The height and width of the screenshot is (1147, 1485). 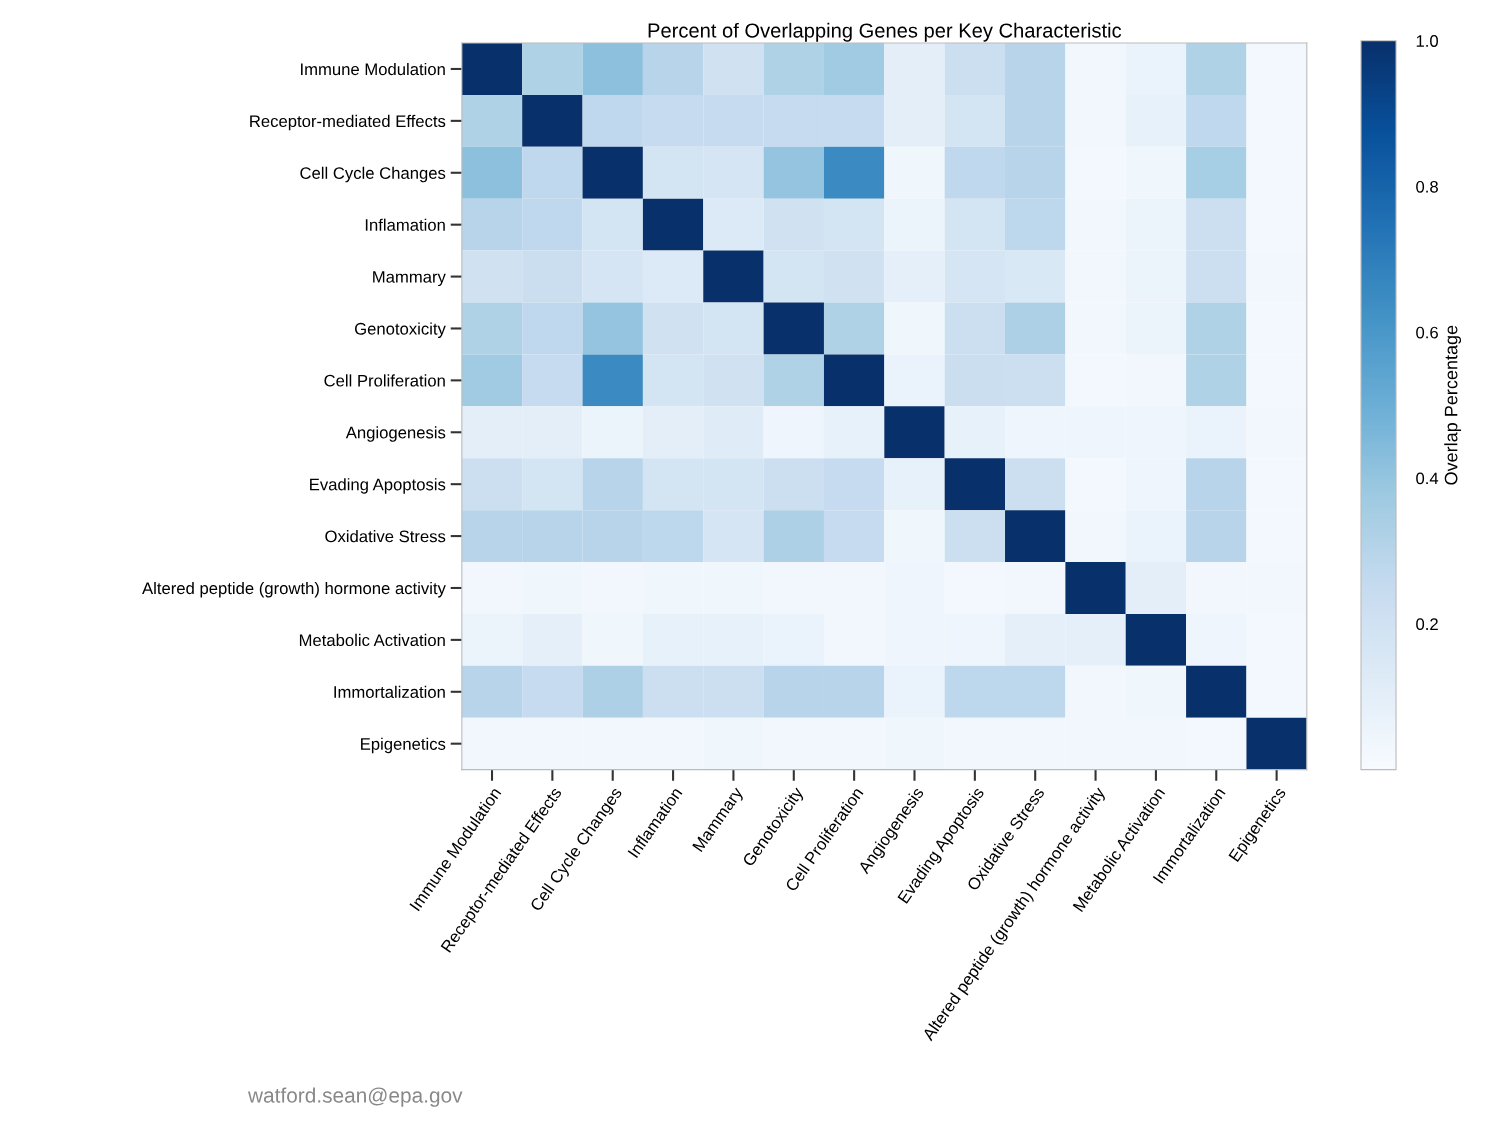 What do you see at coordinates (385, 536) in the screenshot?
I see `y-tick-label: Oxidative Stress` at bounding box center [385, 536].